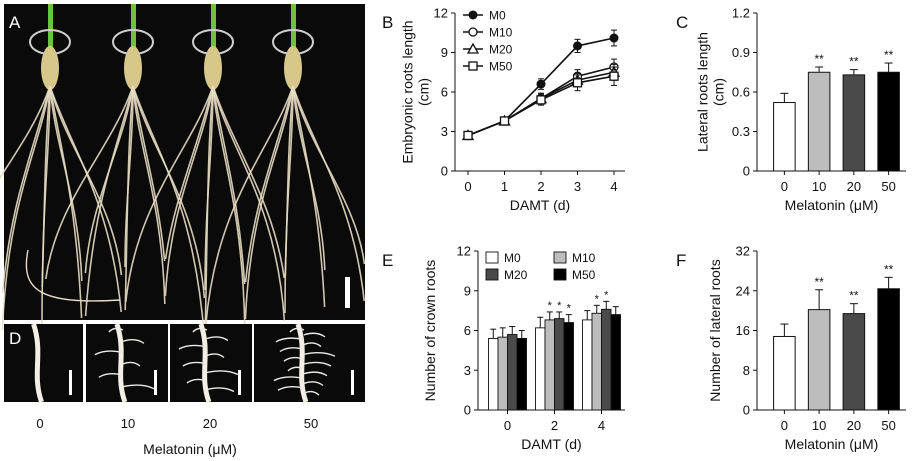 The image size is (916, 461). Describe the element at coordinates (415, 91) in the screenshot. I see `y-axis-label: Embryonic roots length(cm)` at that location.